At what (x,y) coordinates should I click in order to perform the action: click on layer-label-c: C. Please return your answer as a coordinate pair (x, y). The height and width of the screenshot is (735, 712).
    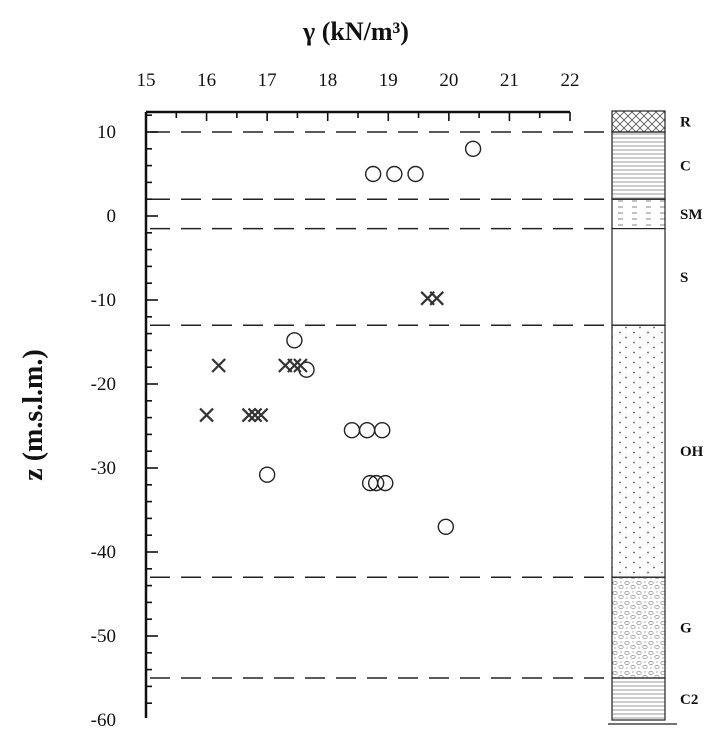
    Looking at the image, I should click on (685, 167).